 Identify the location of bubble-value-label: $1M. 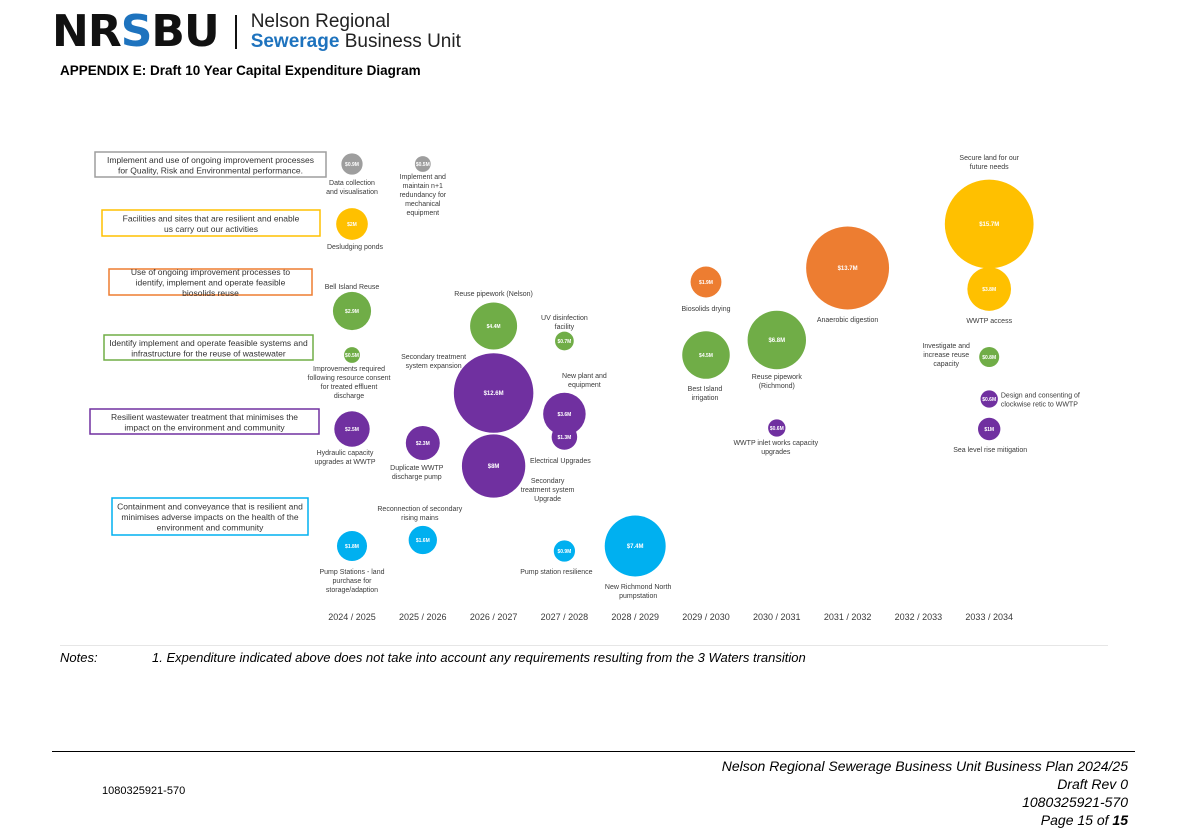
(989, 430).